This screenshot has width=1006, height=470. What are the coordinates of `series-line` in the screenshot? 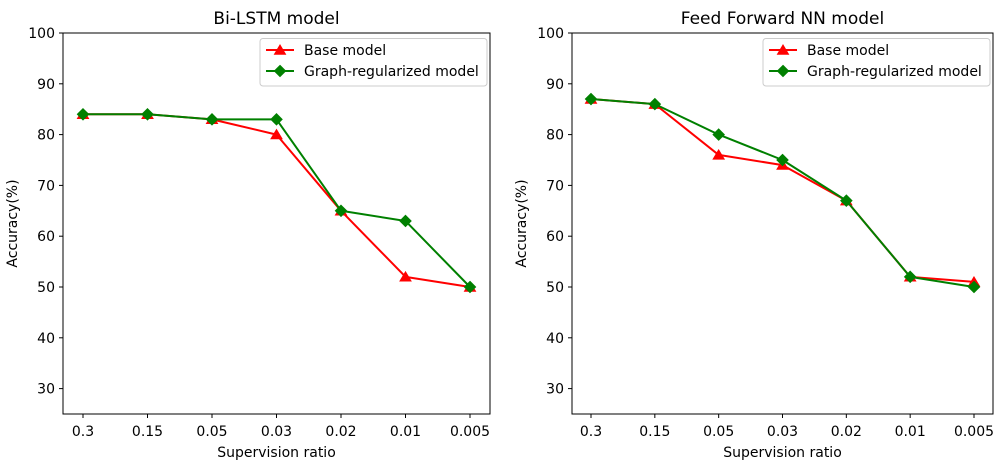 It's located at (276, 200).